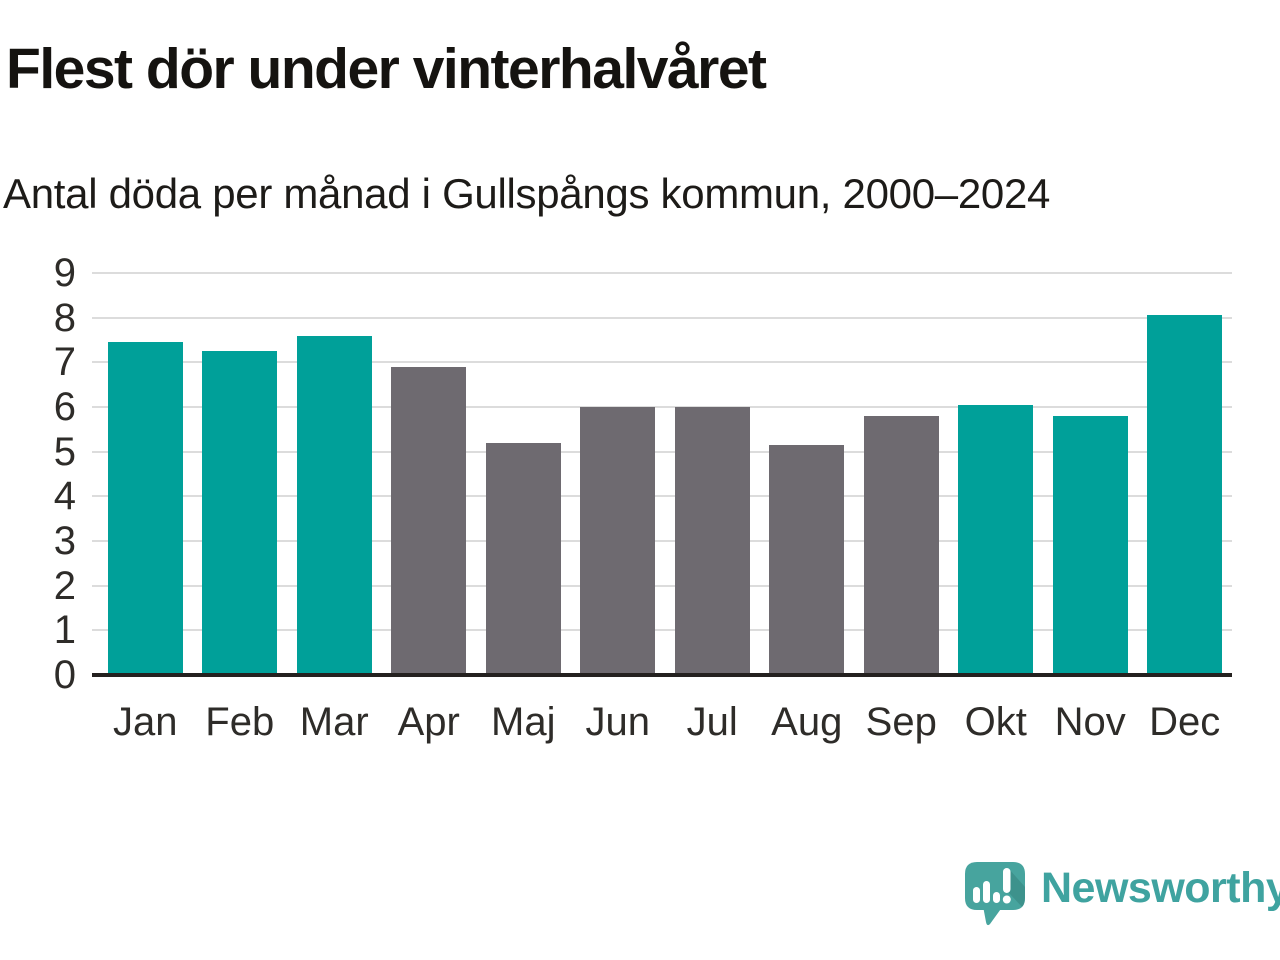  What do you see at coordinates (1017, 889) in the screenshot?
I see `icon-shadow` at bounding box center [1017, 889].